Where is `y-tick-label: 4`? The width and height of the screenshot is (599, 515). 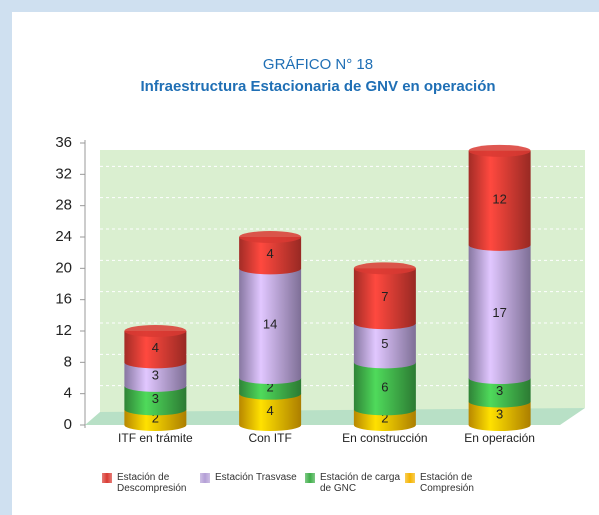
y-tick-label: 4 is located at coordinates (68, 393).